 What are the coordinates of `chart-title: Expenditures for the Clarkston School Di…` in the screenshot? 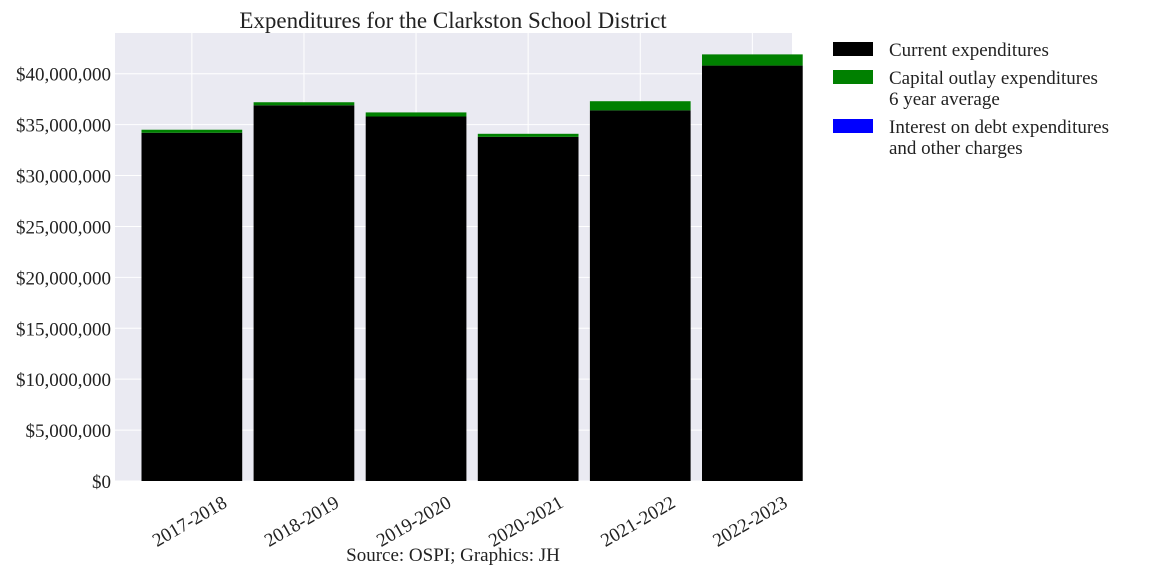 It's located at (453, 20).